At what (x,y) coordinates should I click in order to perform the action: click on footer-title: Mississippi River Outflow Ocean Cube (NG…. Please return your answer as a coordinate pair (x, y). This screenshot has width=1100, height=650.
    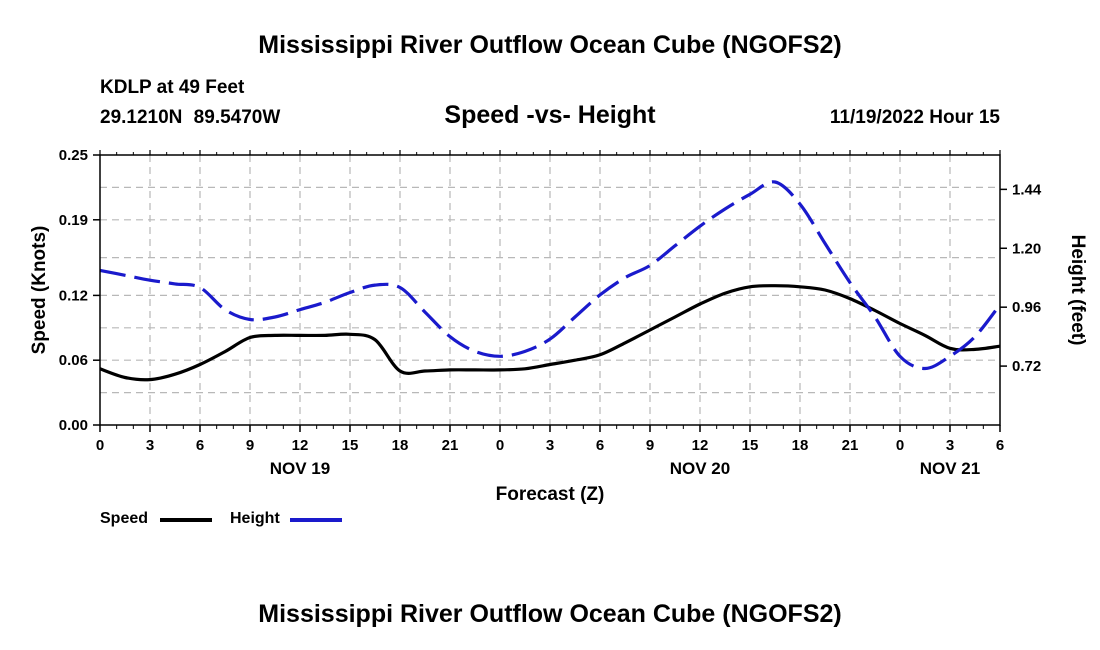
    Looking at the image, I should click on (550, 614).